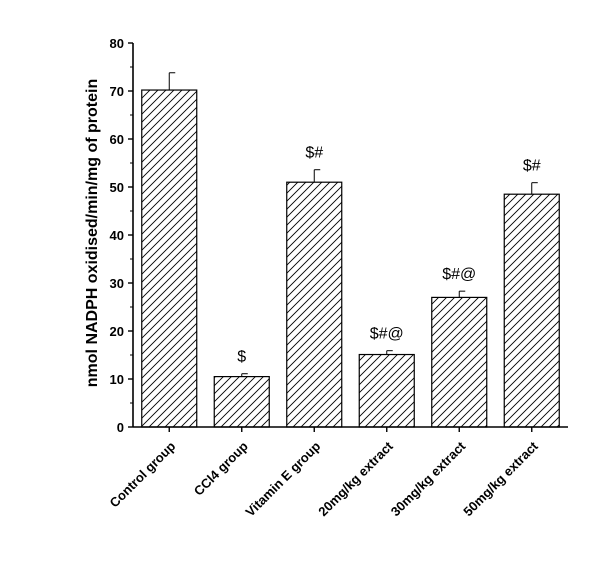 The height and width of the screenshot is (566, 600). I want to click on y-tick-label: 50, so click(117, 187).